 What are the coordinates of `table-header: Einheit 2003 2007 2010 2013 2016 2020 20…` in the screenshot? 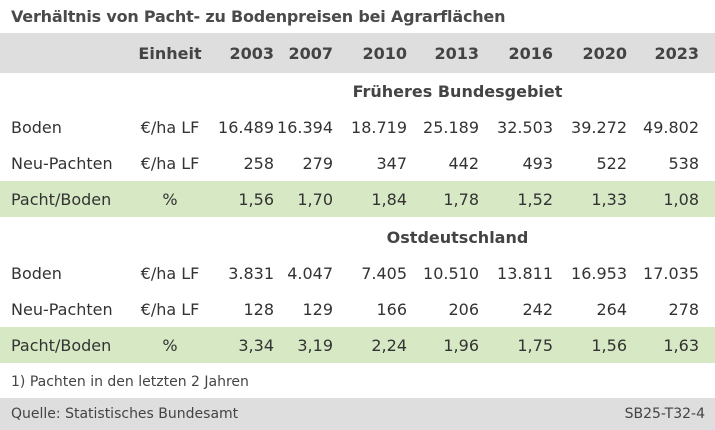 It's located at (357, 53).